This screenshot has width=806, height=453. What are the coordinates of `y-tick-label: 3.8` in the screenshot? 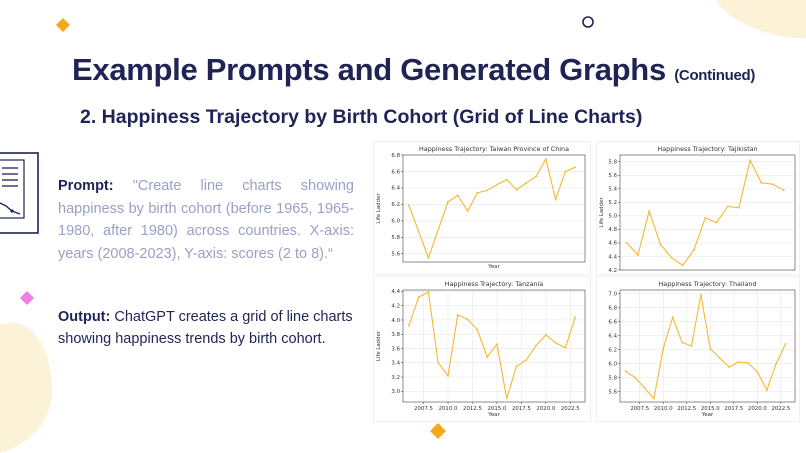 It's located at (395, 335).